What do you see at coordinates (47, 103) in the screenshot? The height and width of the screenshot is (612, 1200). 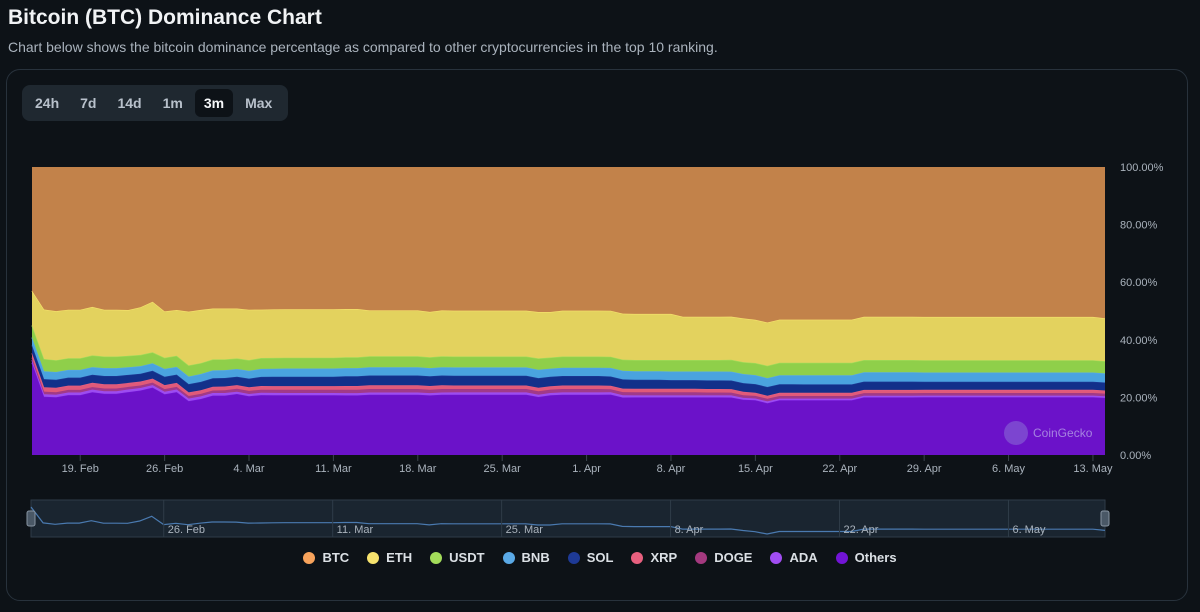 I see `range-tab-24h: 24h` at bounding box center [47, 103].